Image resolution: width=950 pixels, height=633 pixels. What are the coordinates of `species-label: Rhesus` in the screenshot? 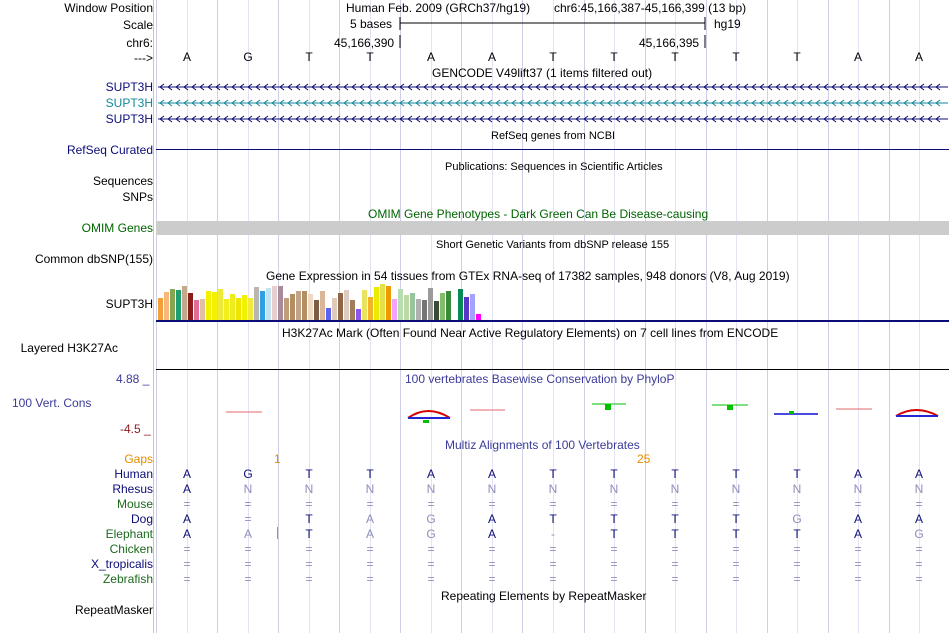 It's located at (132, 489).